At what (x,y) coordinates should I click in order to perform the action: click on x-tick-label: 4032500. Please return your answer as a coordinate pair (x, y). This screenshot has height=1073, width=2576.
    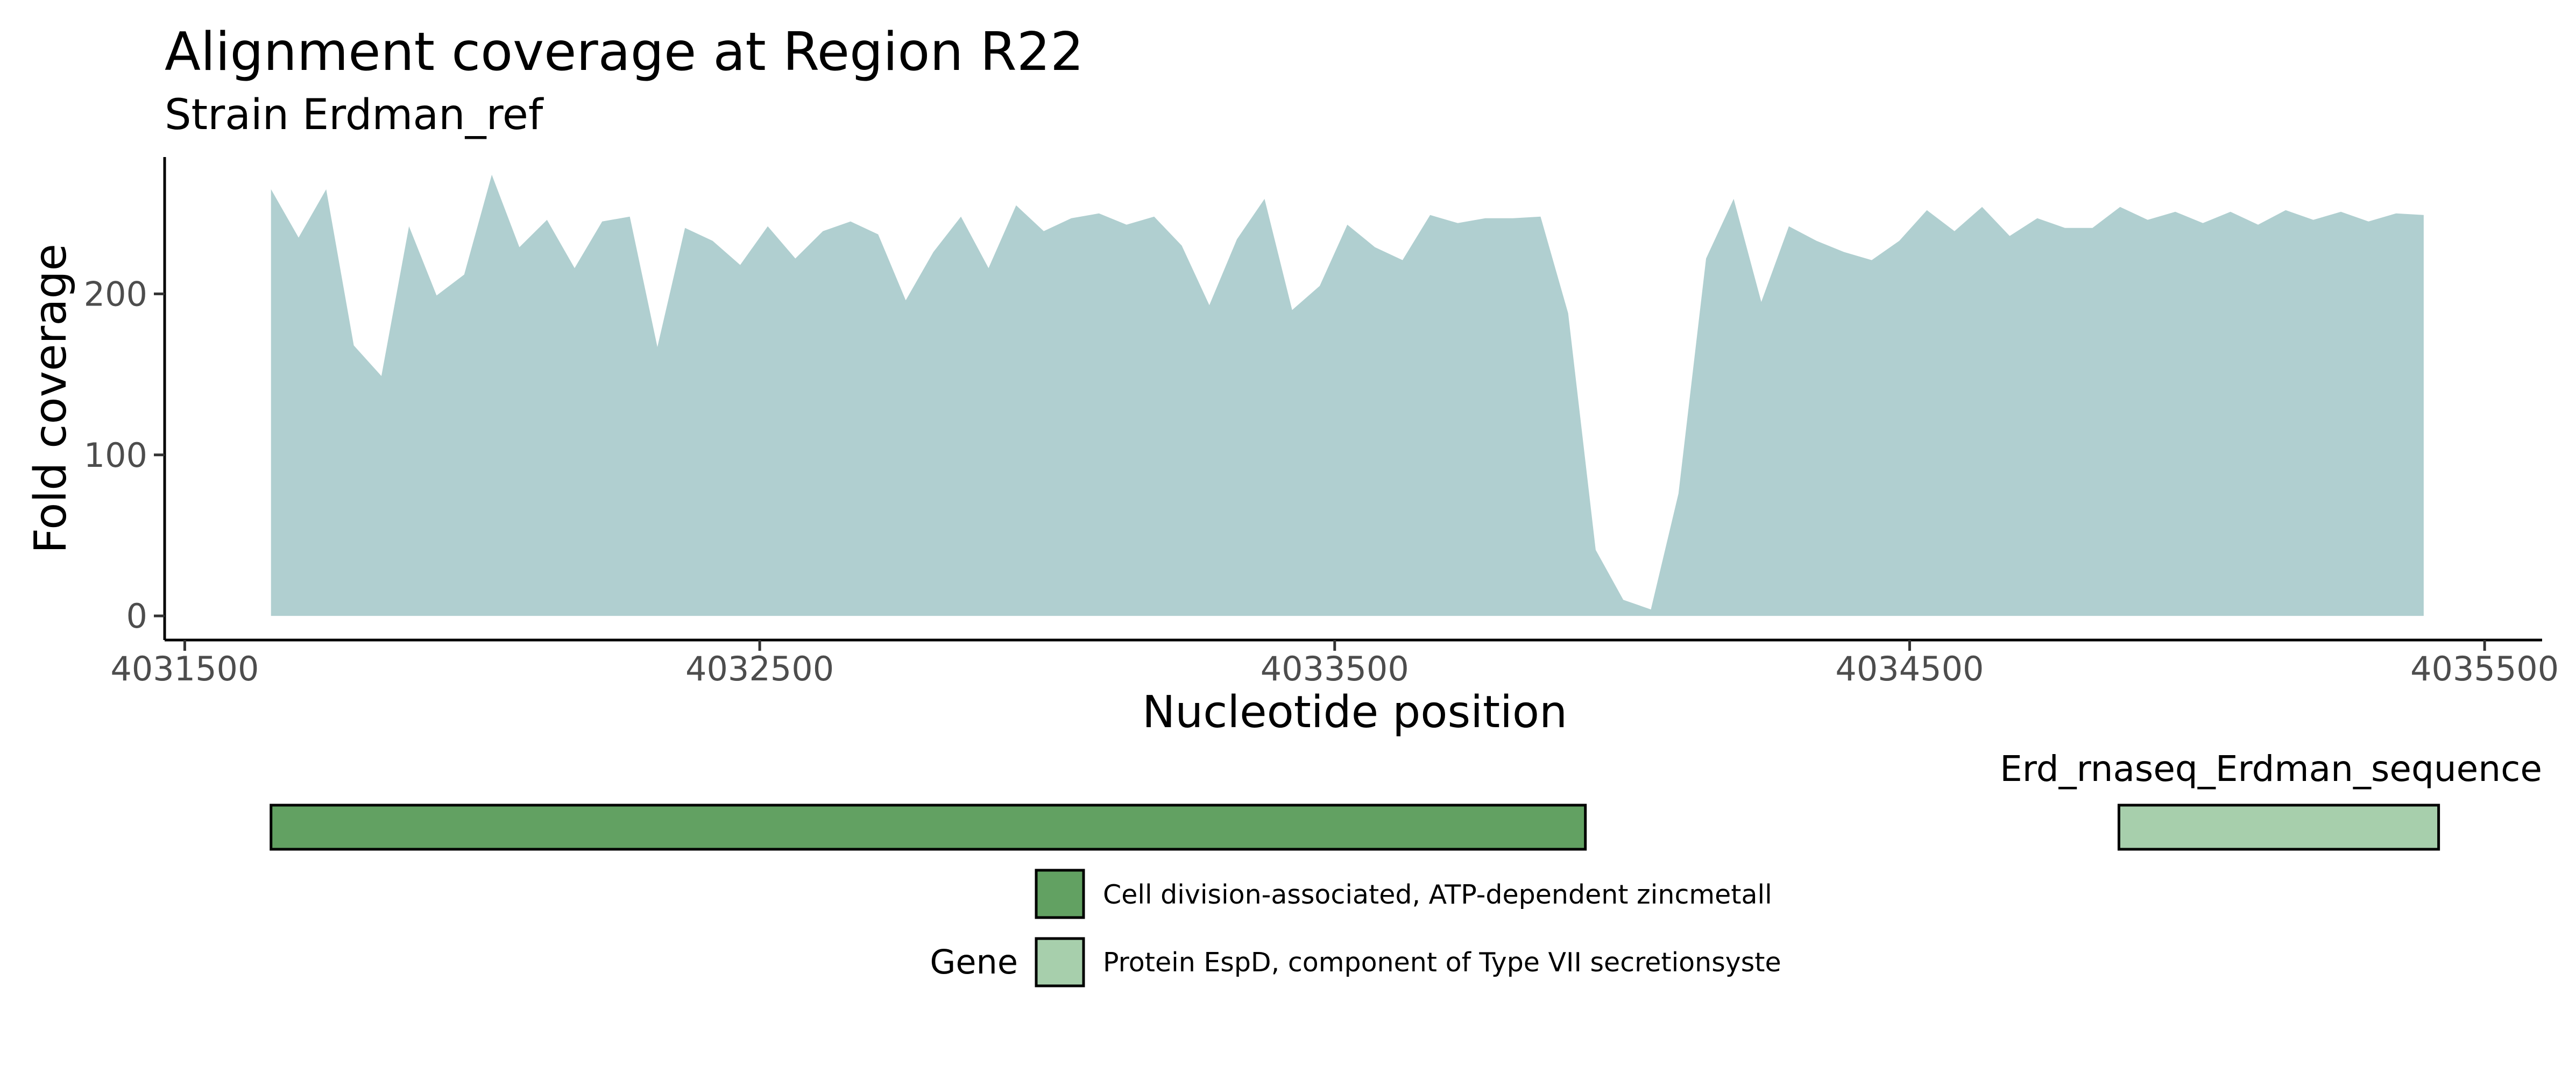
    Looking at the image, I should click on (759, 668).